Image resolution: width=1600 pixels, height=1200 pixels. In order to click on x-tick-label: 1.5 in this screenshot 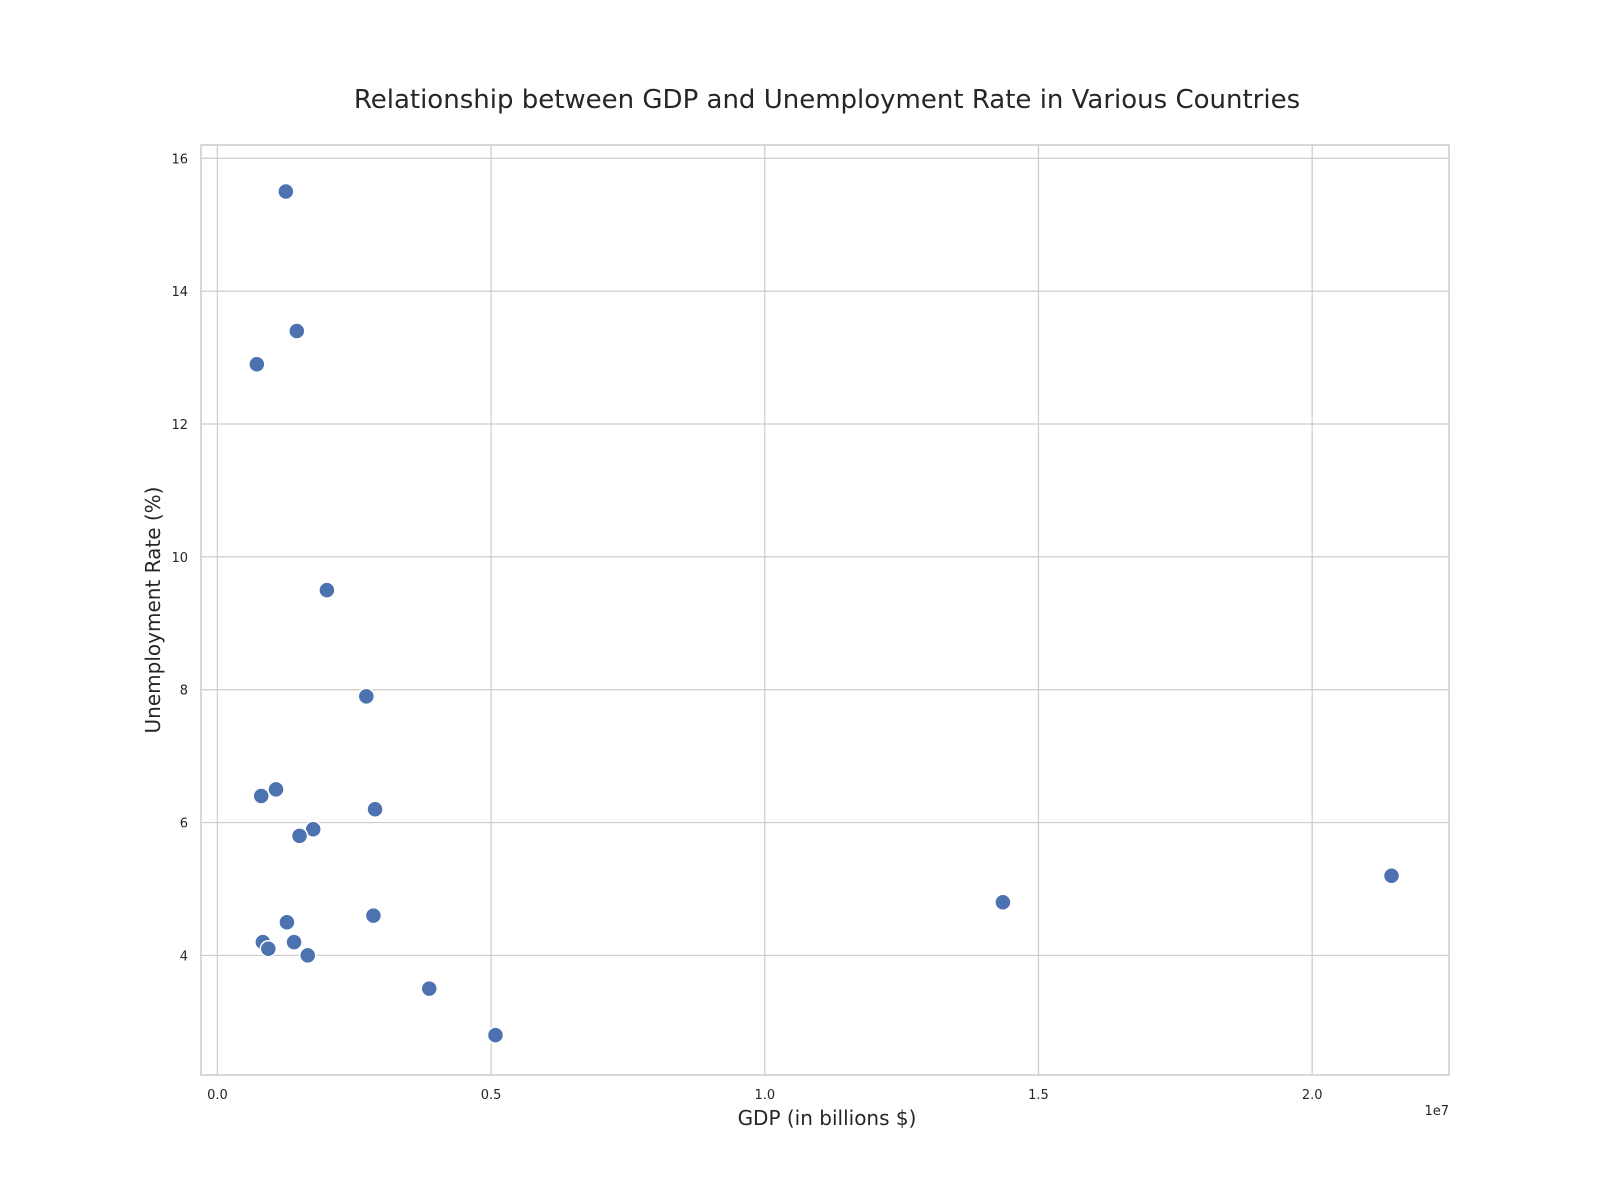, I will do `click(1038, 1095)`.